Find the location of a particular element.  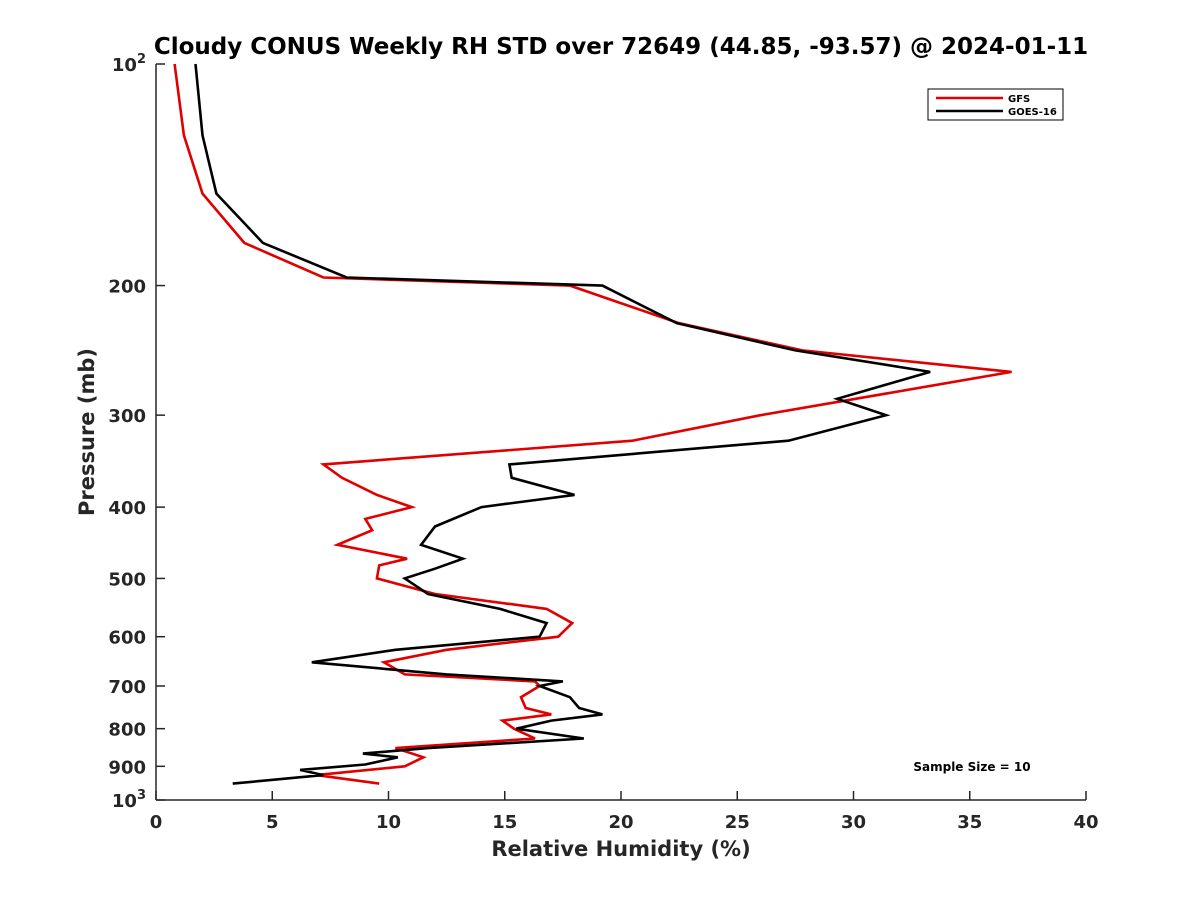

sample-size-annotation: Sample Size = 10 is located at coordinates (971, 767).